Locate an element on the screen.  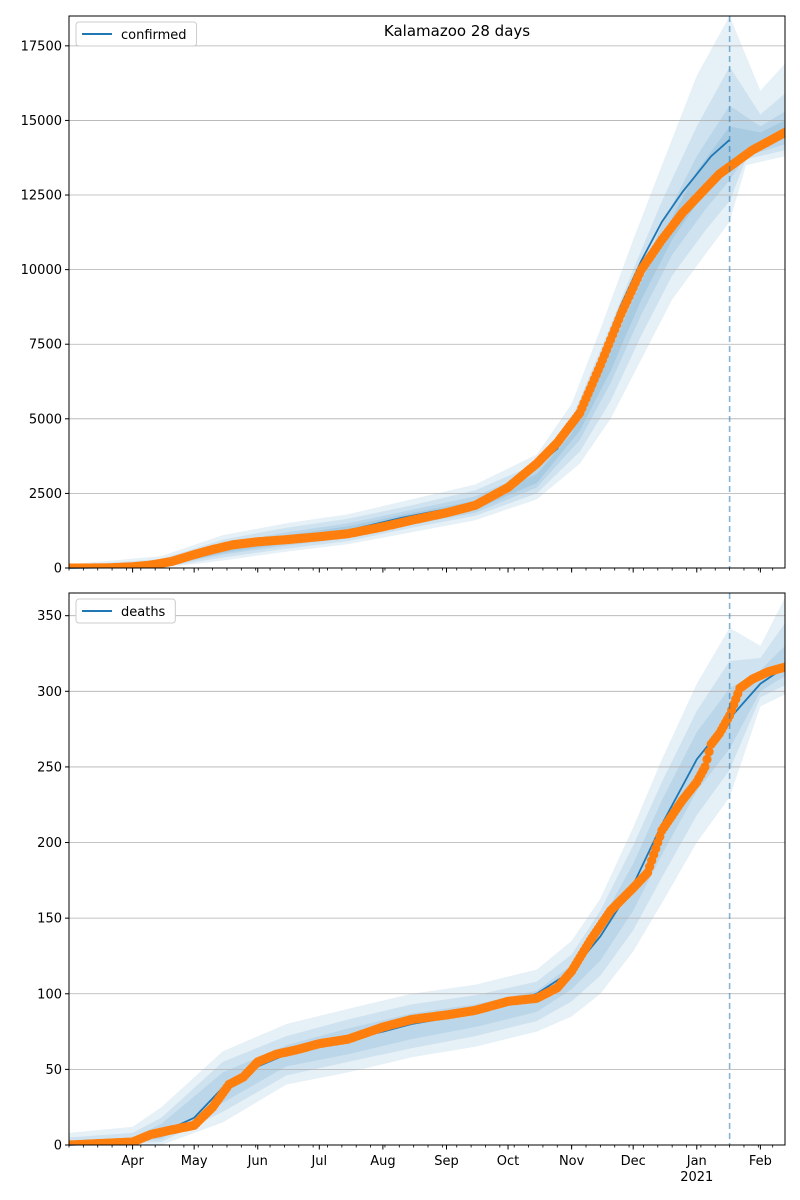
x-tick-label: Feb is located at coordinates (760, 1161).